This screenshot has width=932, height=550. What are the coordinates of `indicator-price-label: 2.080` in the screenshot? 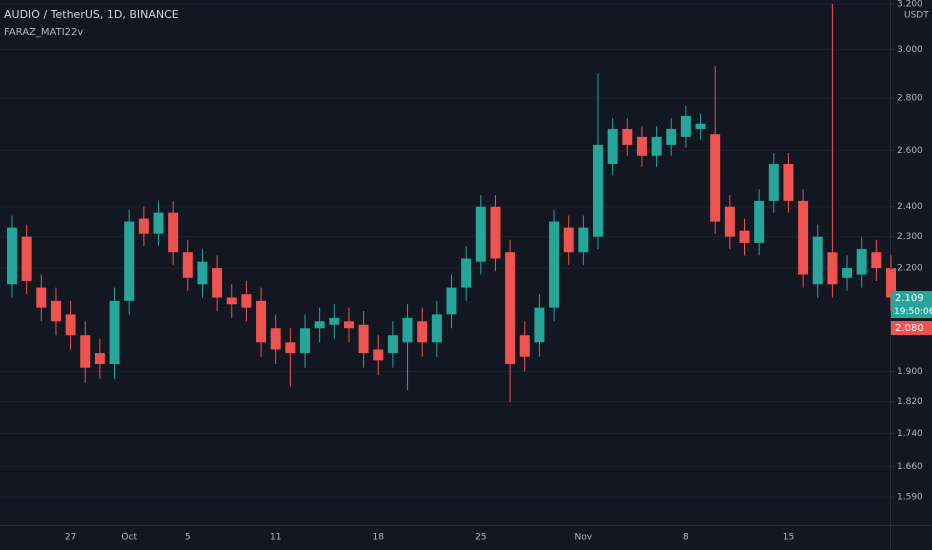 It's located at (909, 328).